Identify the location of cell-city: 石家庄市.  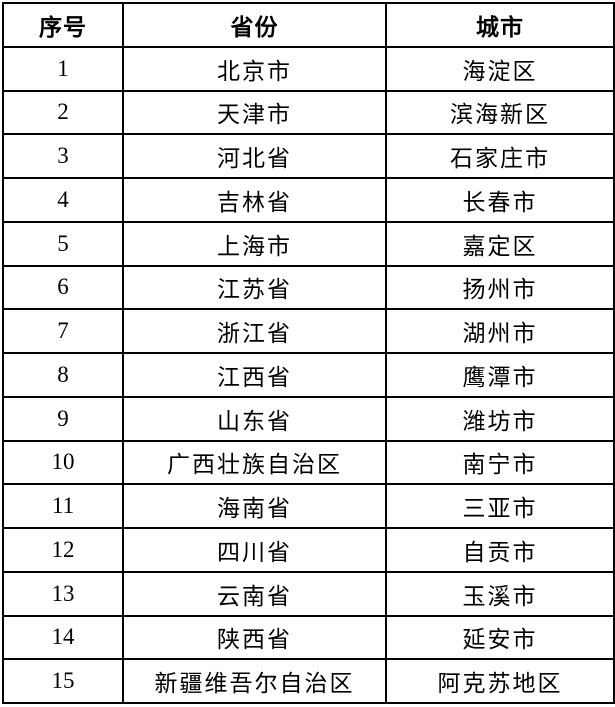
(500, 156).